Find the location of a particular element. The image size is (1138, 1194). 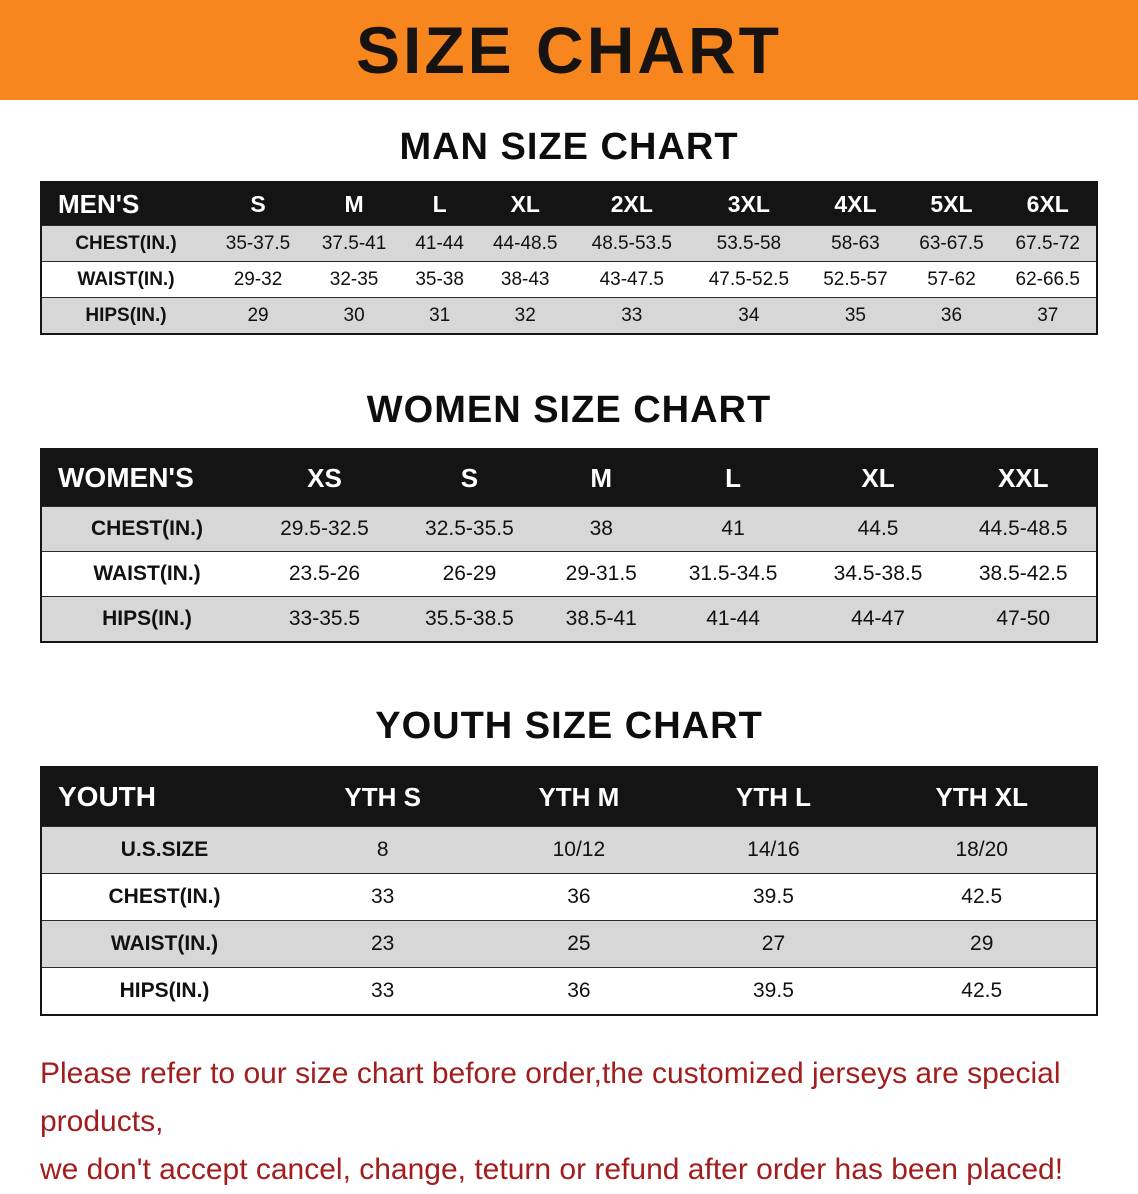

header-row: YOUTH YTH S YTH M YTH L YTH XL is located at coordinates (569, 797).